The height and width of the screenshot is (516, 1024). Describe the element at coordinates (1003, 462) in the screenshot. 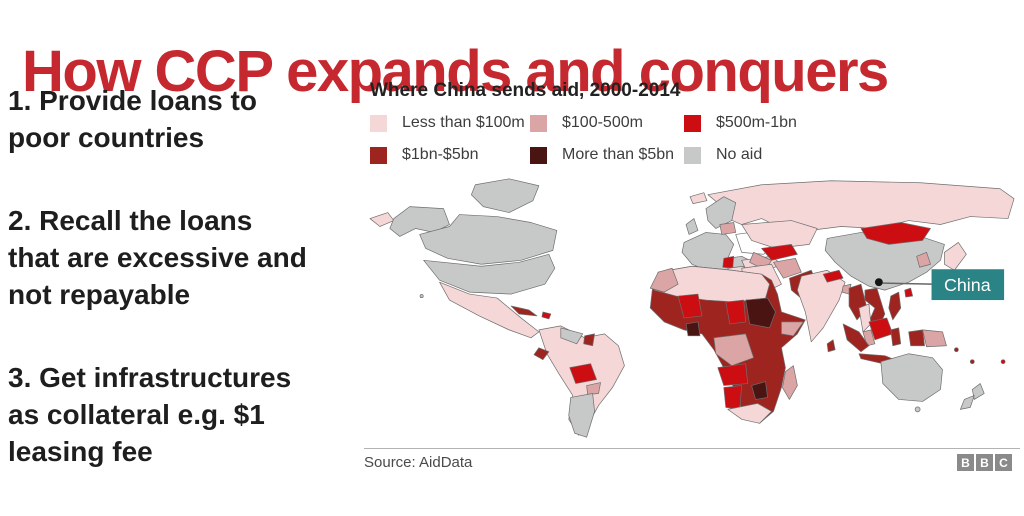

I see `bbc-logo-letter: C` at that location.